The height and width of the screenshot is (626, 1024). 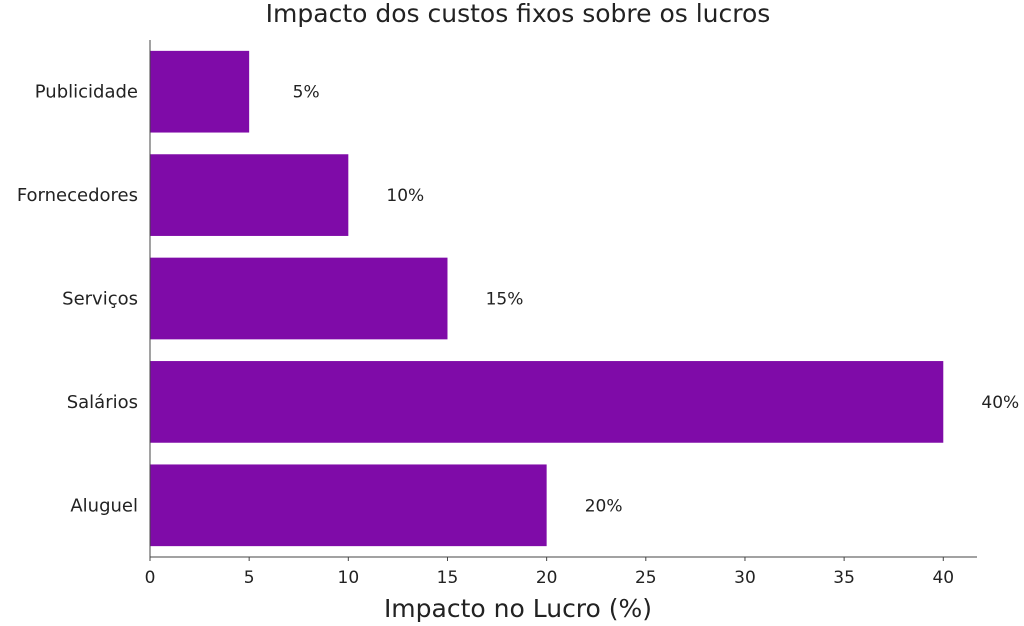 I want to click on chart-title: Impacto dos custos fixos sobre os lucros, so click(x=518, y=14).